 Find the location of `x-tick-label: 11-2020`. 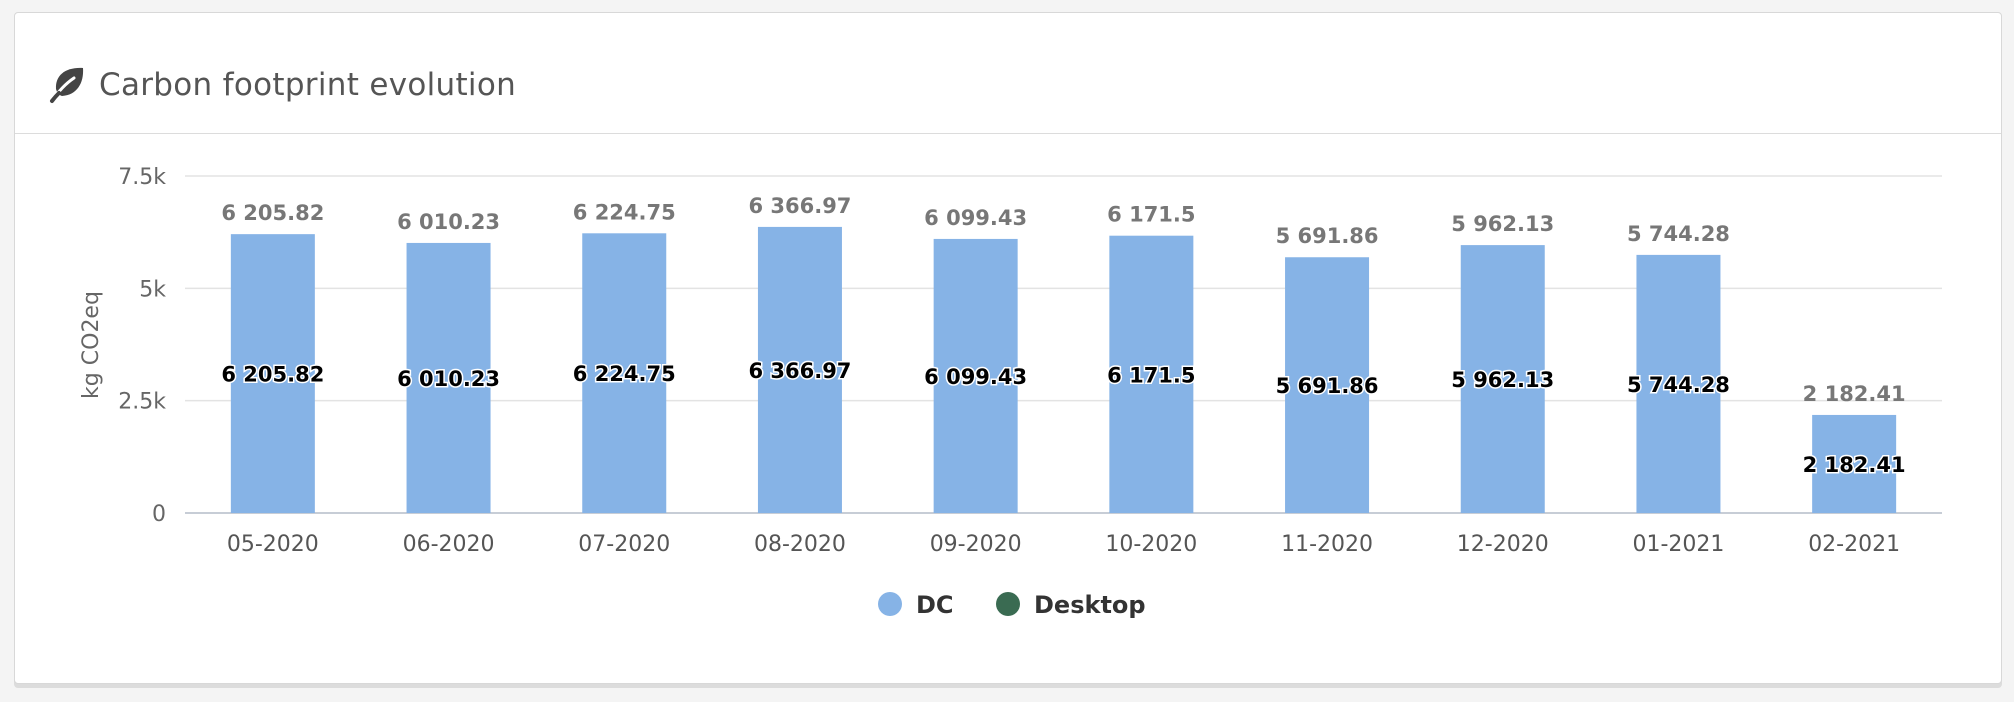

x-tick-label: 11-2020 is located at coordinates (1327, 544).